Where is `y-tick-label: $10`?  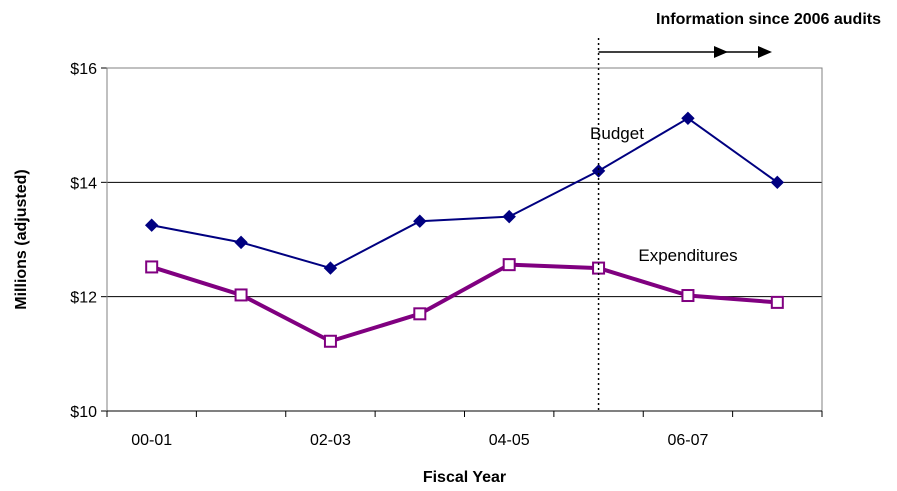 y-tick-label: $10 is located at coordinates (83, 412).